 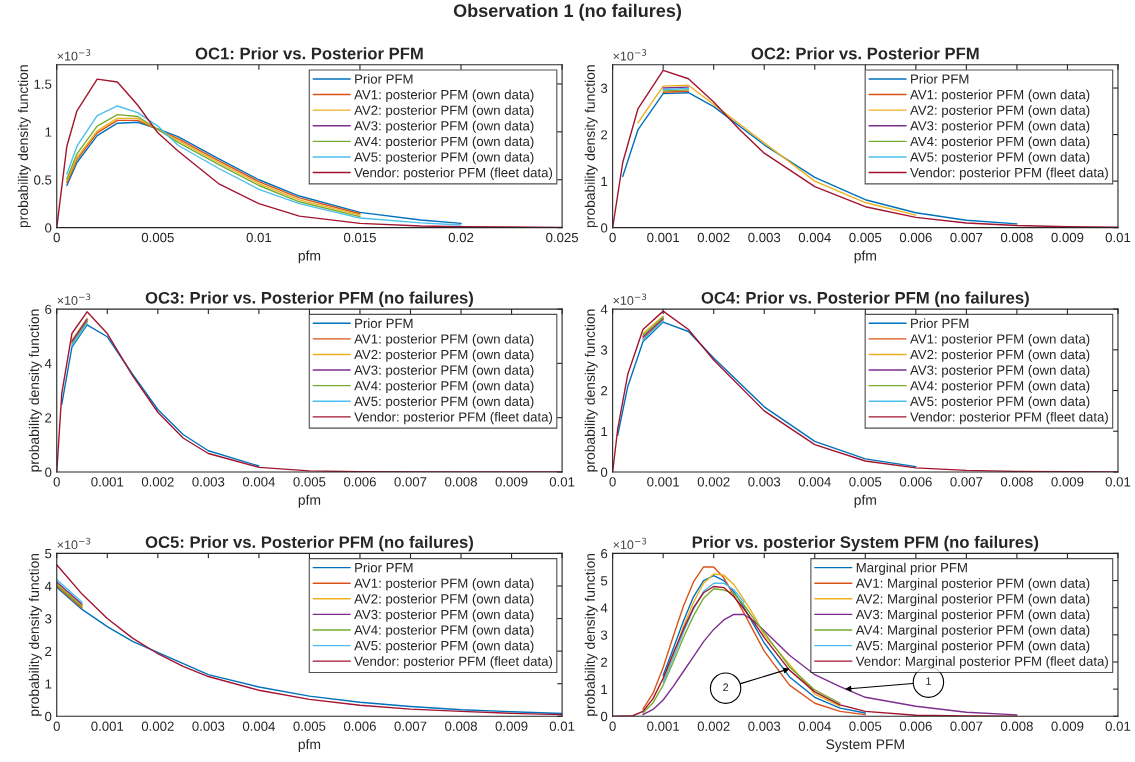 I want to click on legend-label: AV4: Marginal posterior PFM (own data), so click(x=972, y=631).